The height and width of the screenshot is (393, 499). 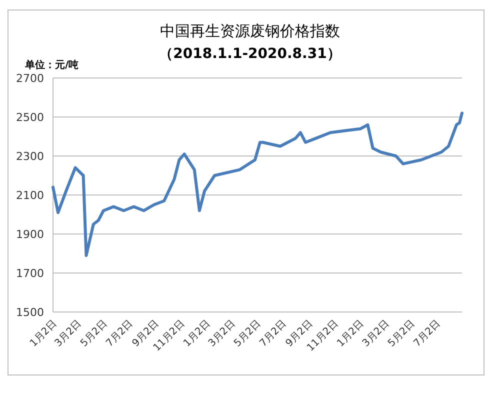 I want to click on chart-title: 中国再生资源废钢价格指数, so click(x=250, y=31).